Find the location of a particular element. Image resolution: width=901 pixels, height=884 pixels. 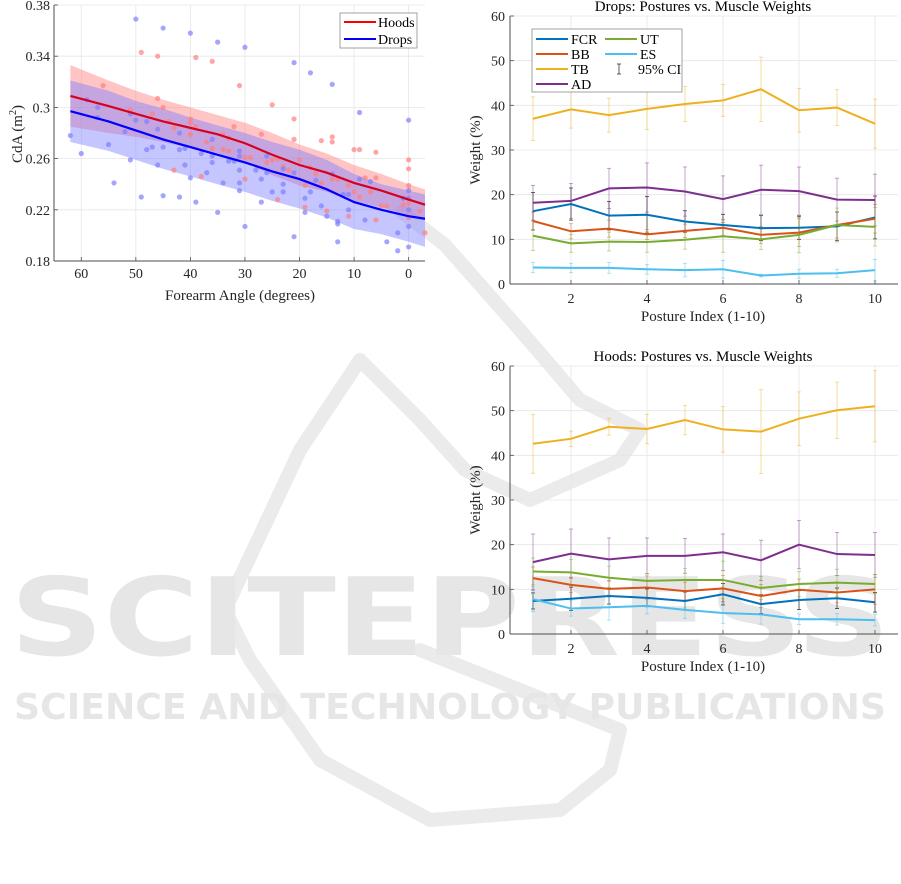

cda-y-tick-label: 0.22 is located at coordinates (38, 211).